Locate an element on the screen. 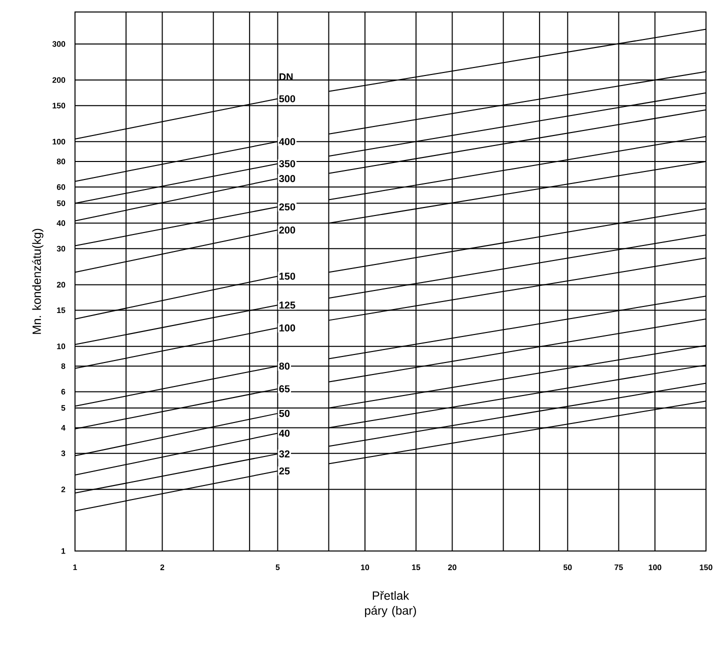 This screenshot has width=716, height=645. y-axis-title: Mn. kondenzátu(kg) is located at coordinates (38, 281).